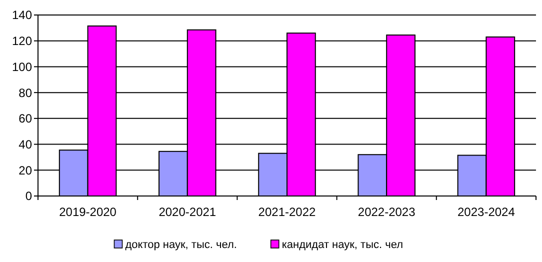 This screenshot has height=262, width=542. What do you see at coordinates (28, 196) in the screenshot?
I see `y-tick-label: 0` at bounding box center [28, 196].